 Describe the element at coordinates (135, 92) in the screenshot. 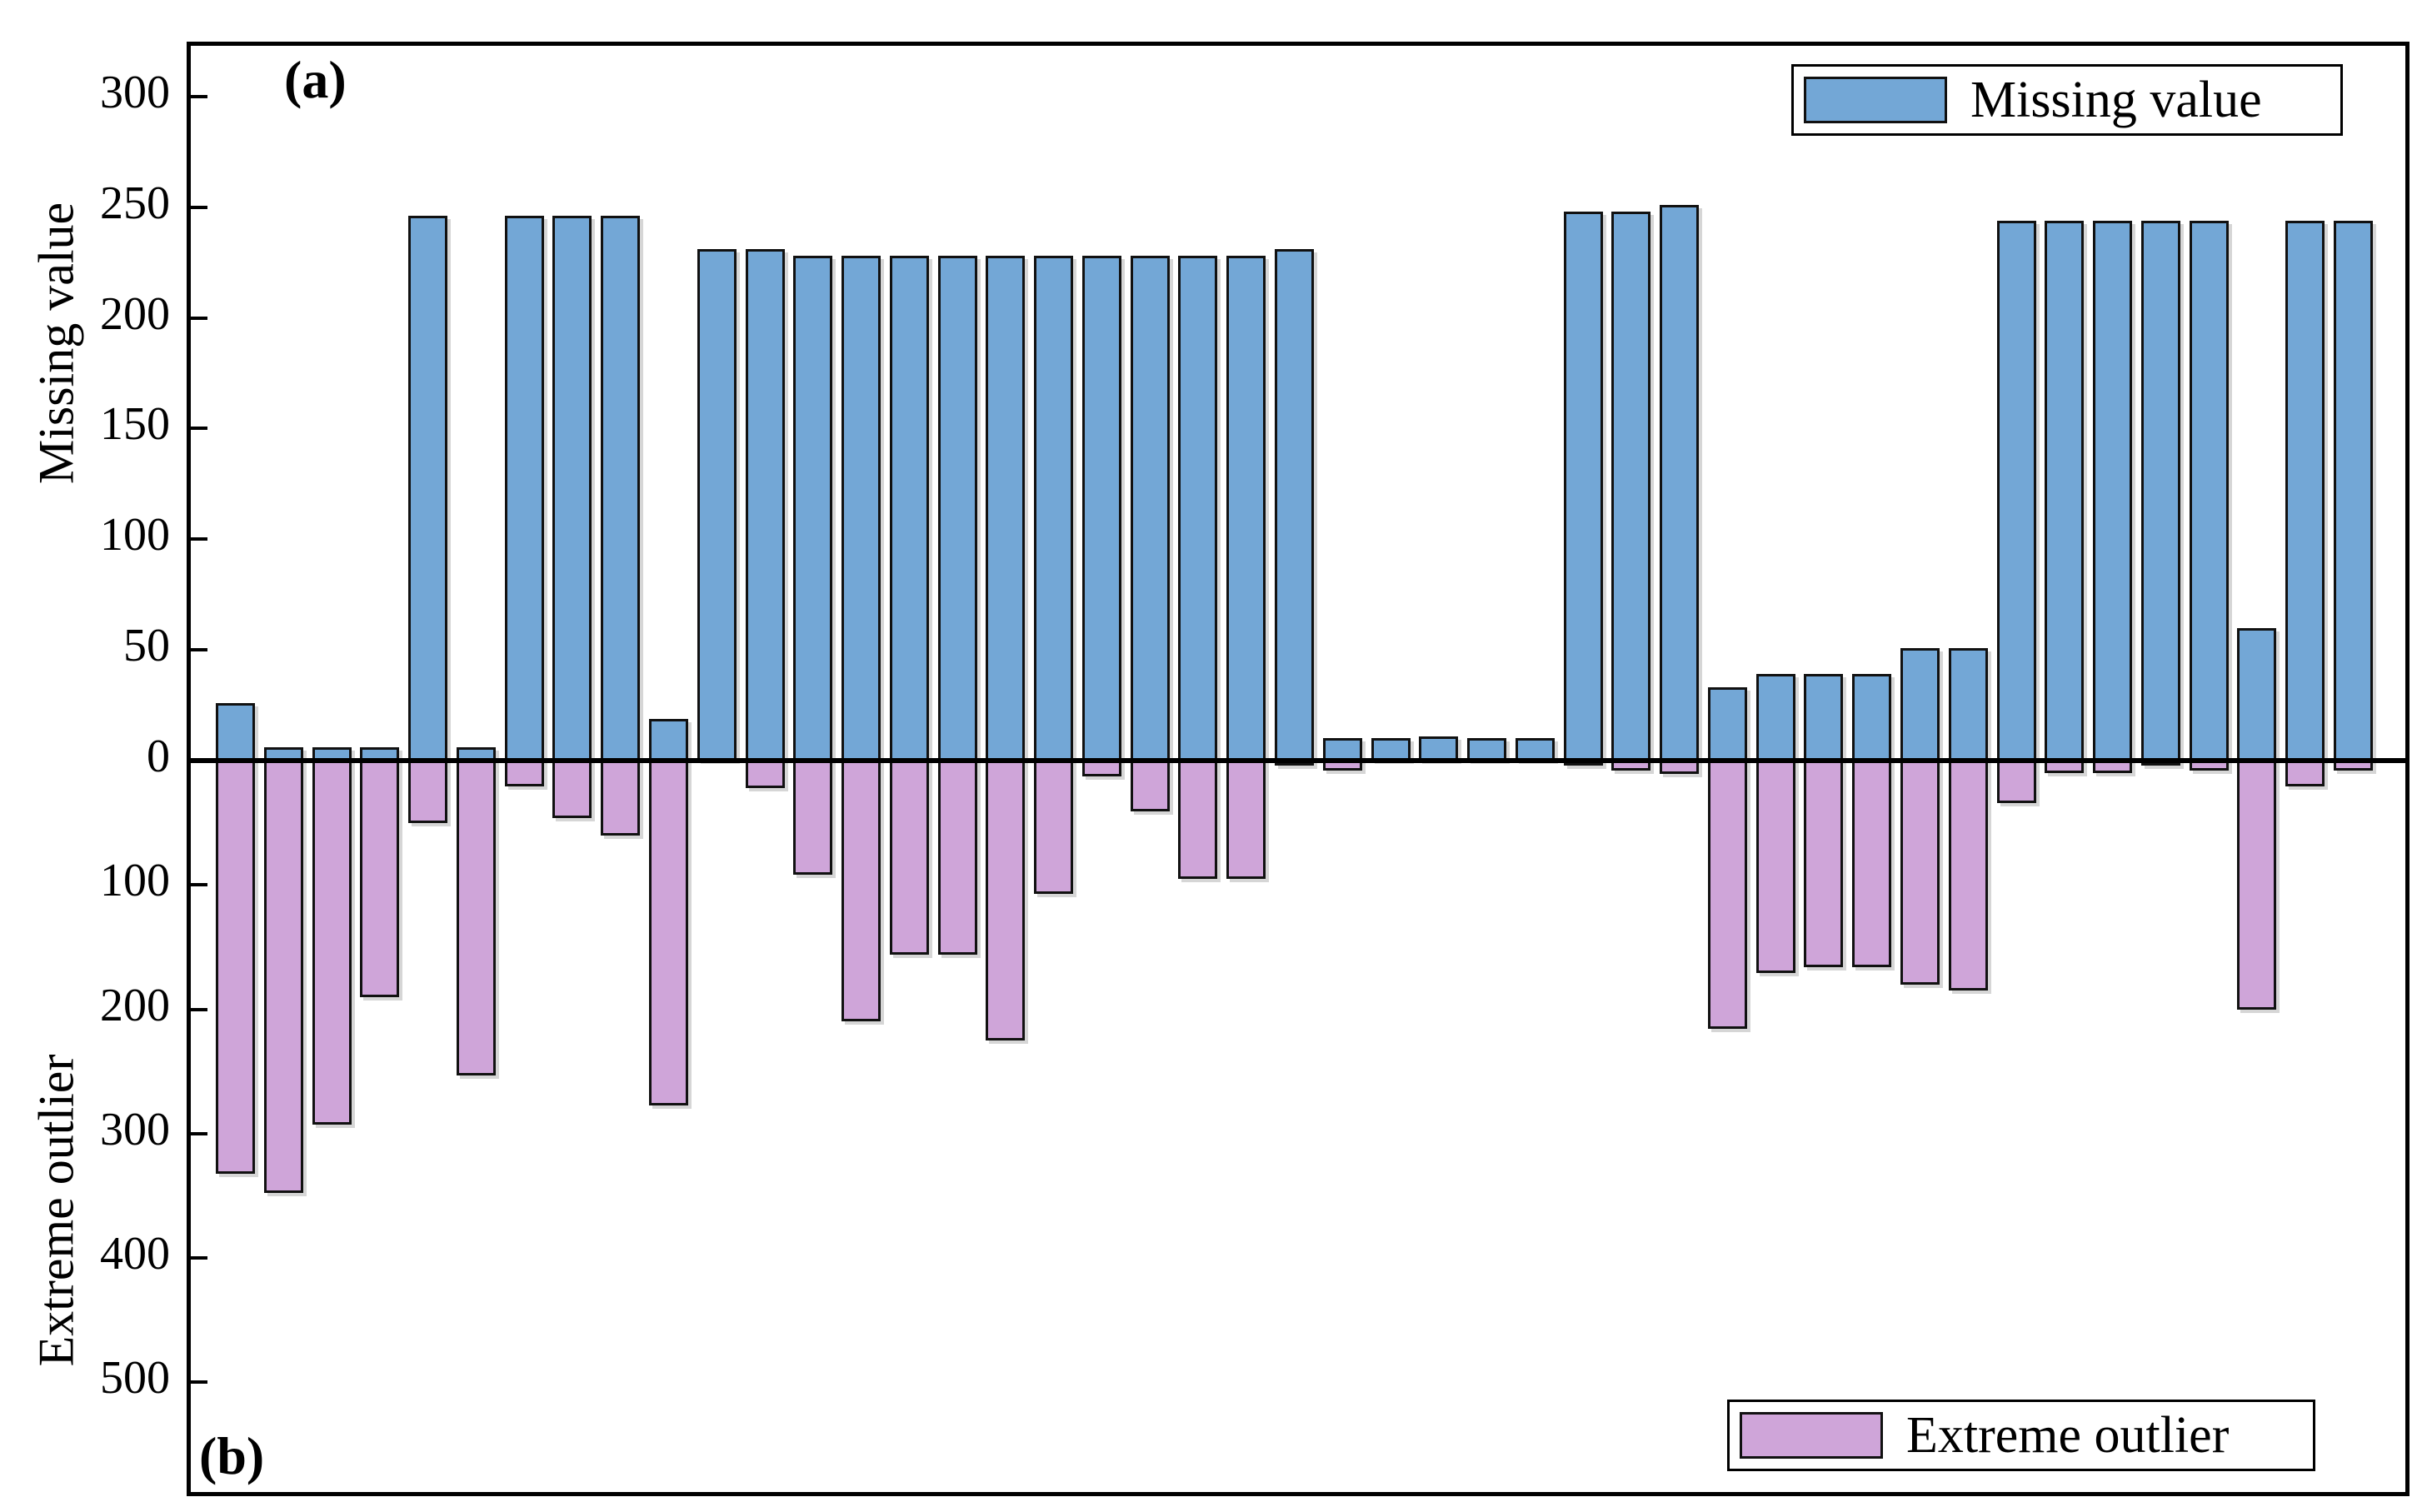

I see `y-tick-top-300-label: 300` at that location.